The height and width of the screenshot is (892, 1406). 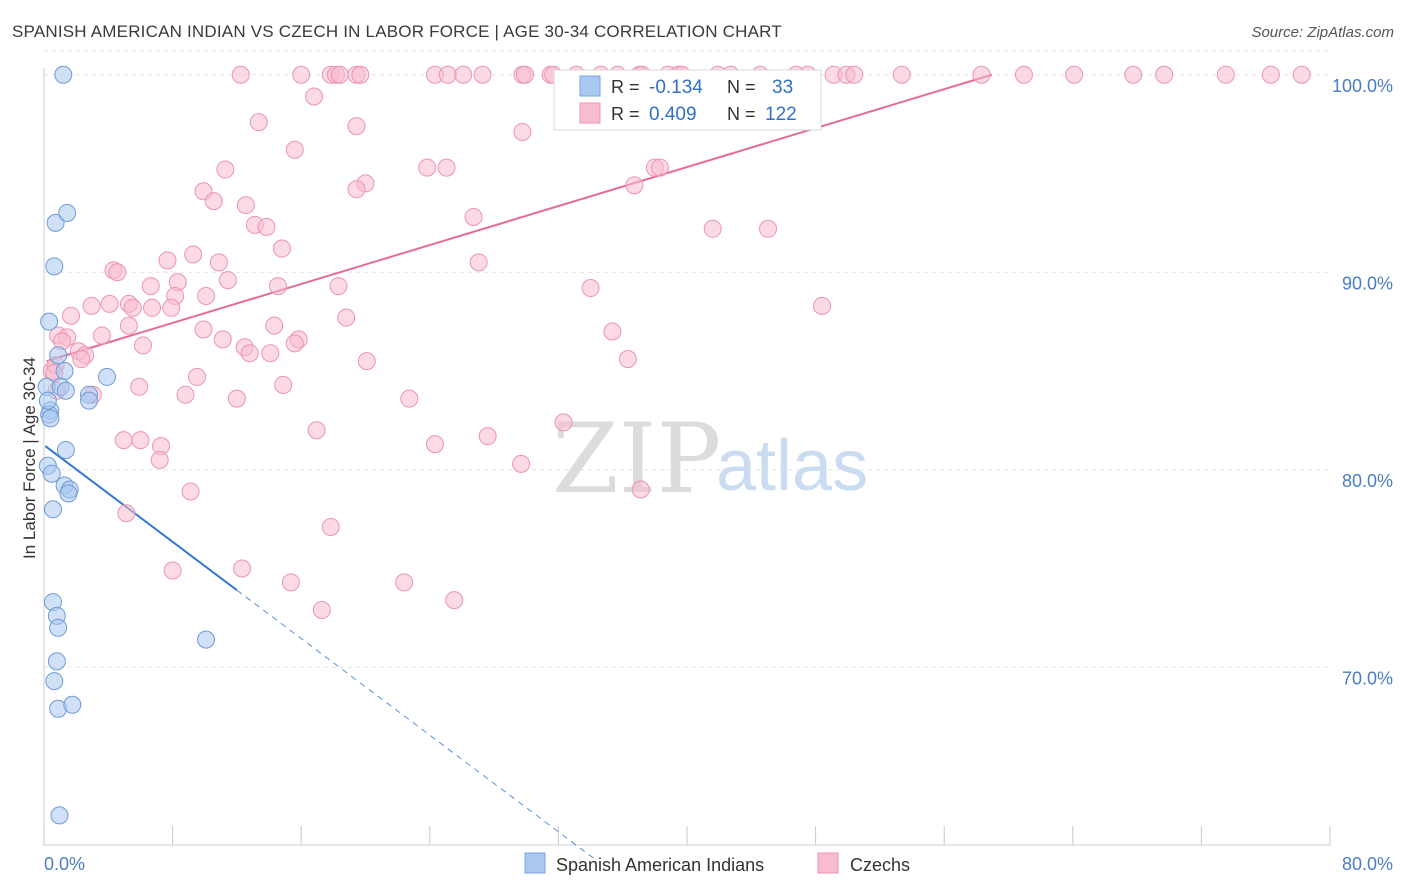 What do you see at coordinates (1367, 678) in the screenshot?
I see `y-tick-label: 70.0%` at bounding box center [1367, 678].